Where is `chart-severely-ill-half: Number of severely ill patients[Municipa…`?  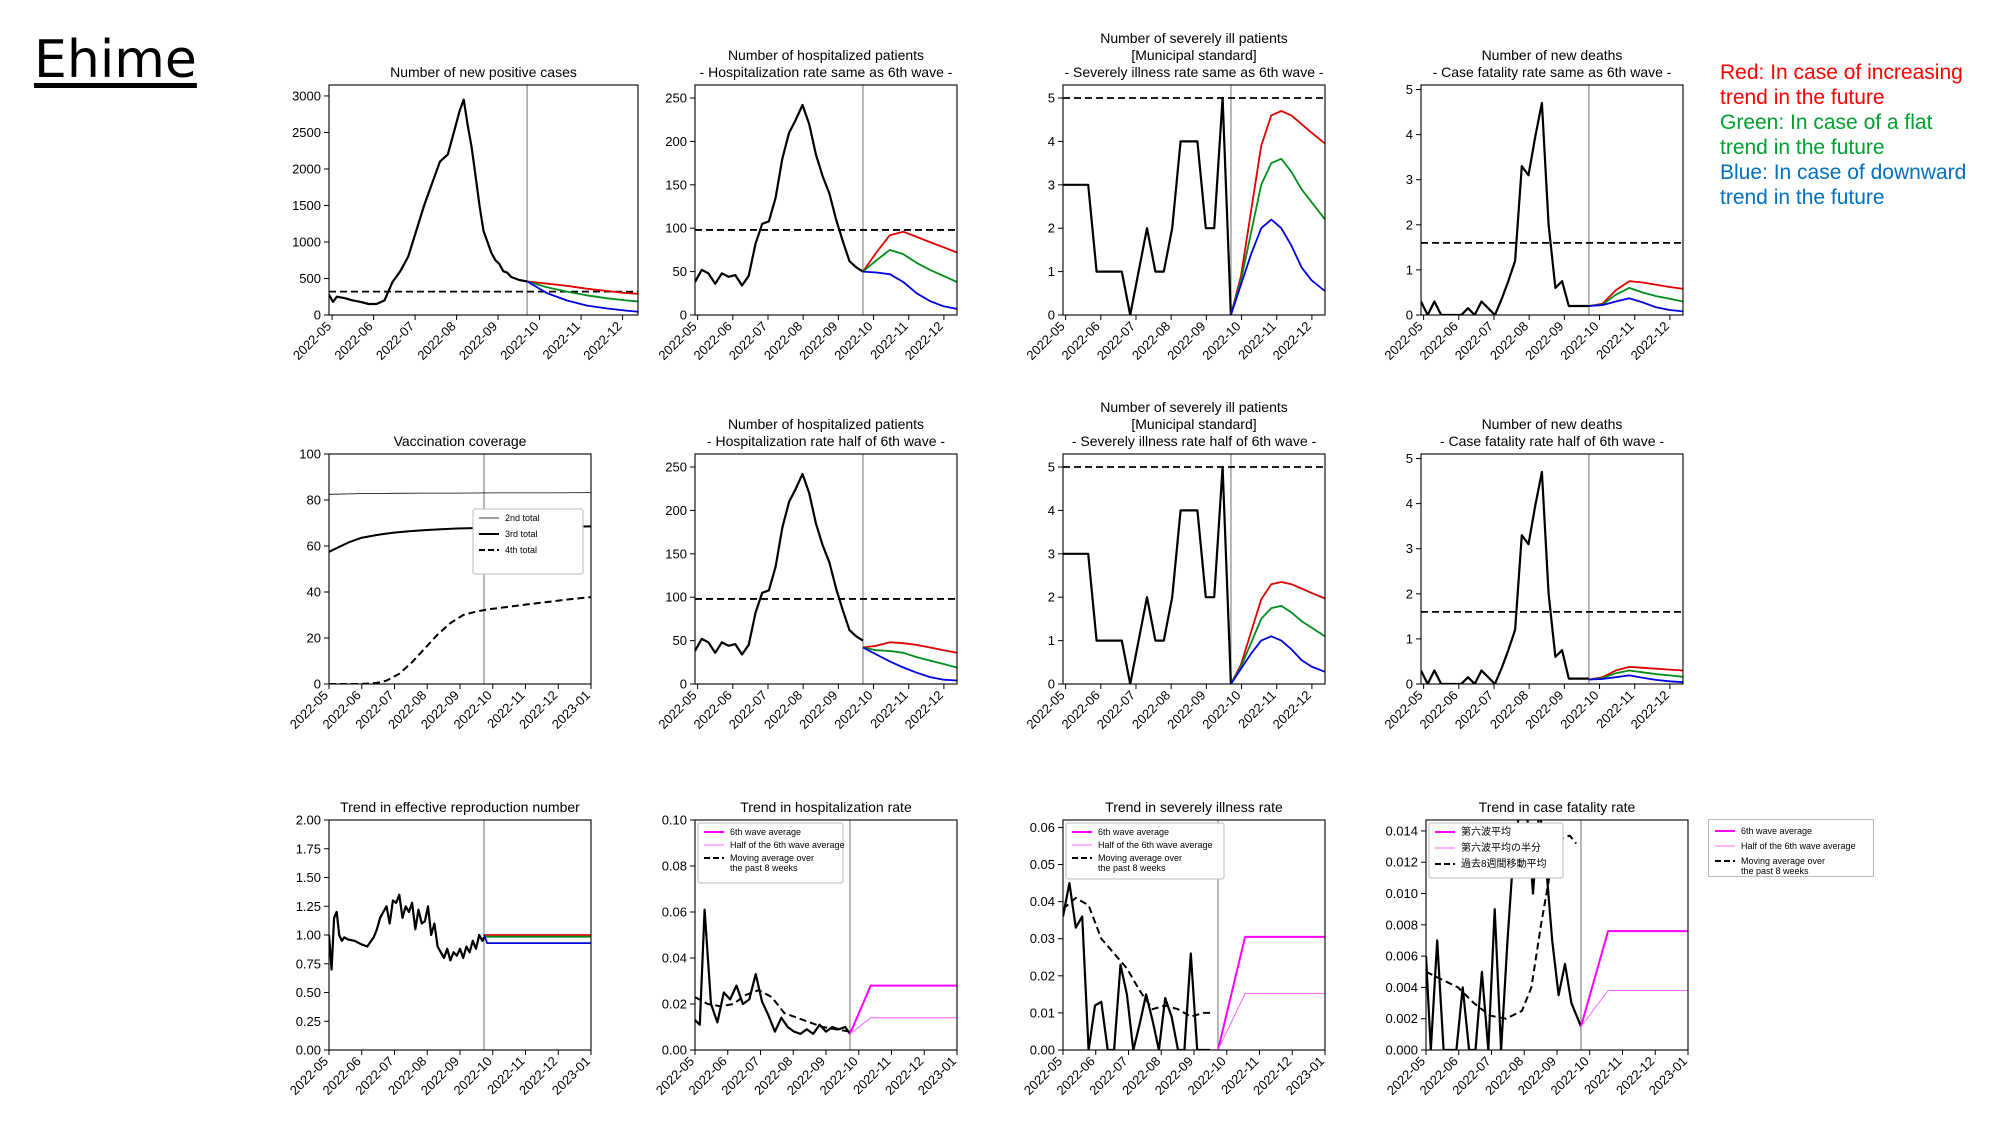
chart-severely-ill-half: Number of severely ill patients[Municipa… is located at coordinates (1174, 565).